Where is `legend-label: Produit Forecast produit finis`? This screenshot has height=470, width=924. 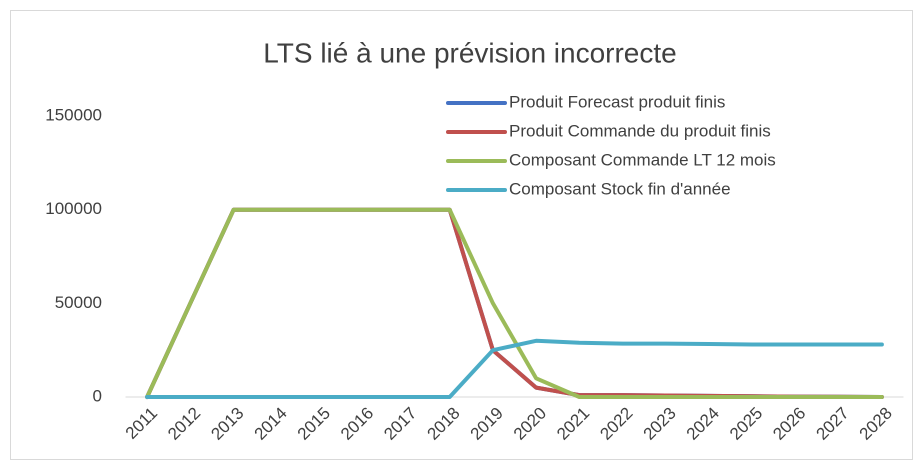
legend-label: Produit Forecast produit finis is located at coordinates (617, 101).